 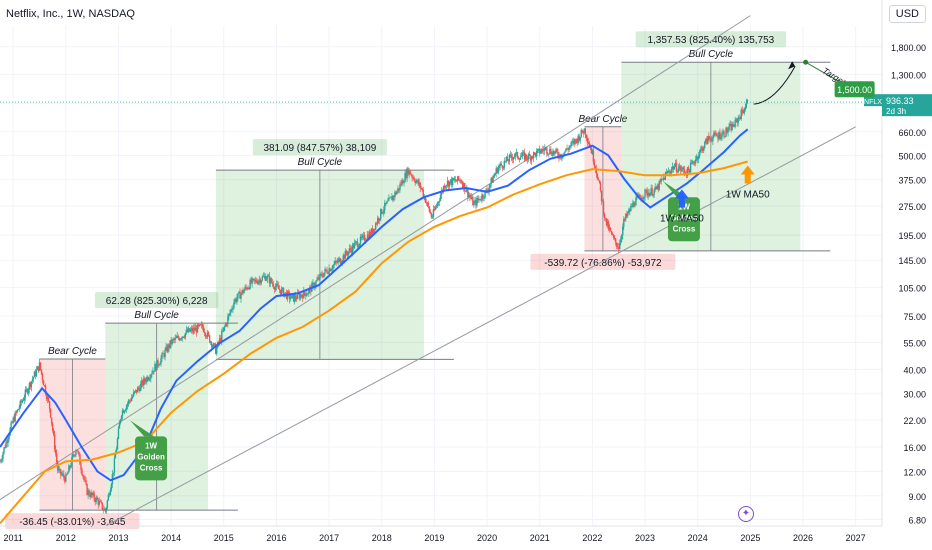 What do you see at coordinates (907, 14) in the screenshot?
I see `currency-button: USD` at bounding box center [907, 14].